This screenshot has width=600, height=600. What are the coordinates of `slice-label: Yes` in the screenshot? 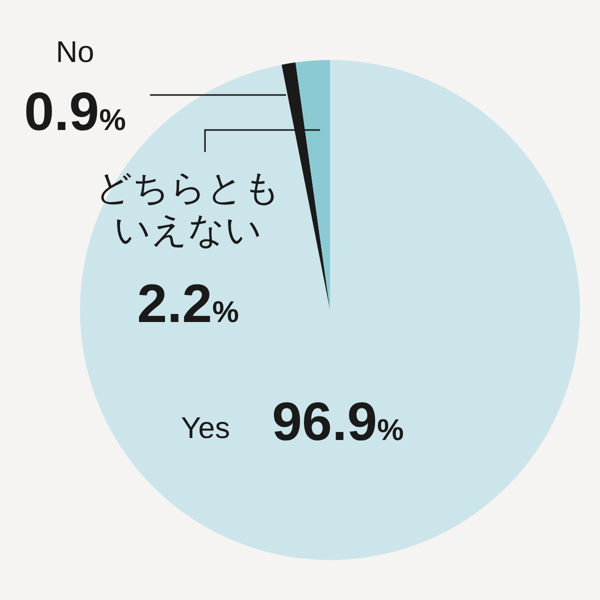 It's located at (205, 428).